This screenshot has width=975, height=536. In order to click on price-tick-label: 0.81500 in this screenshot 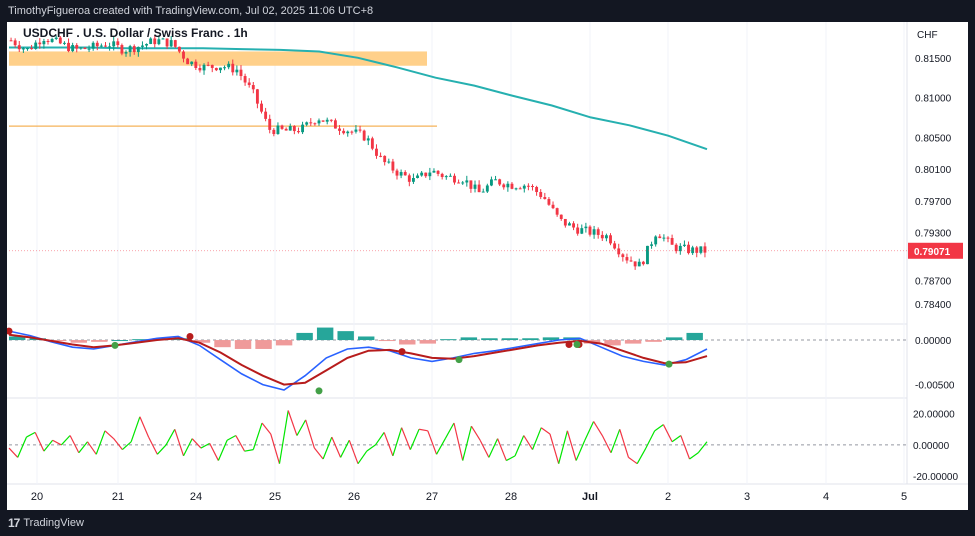, I will do `click(933, 59)`.